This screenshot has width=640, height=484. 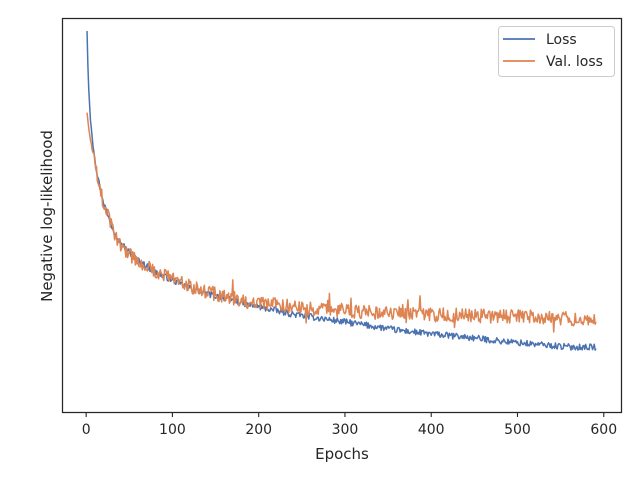 I want to click on x-axis-label: Epochs, so click(x=342, y=454).